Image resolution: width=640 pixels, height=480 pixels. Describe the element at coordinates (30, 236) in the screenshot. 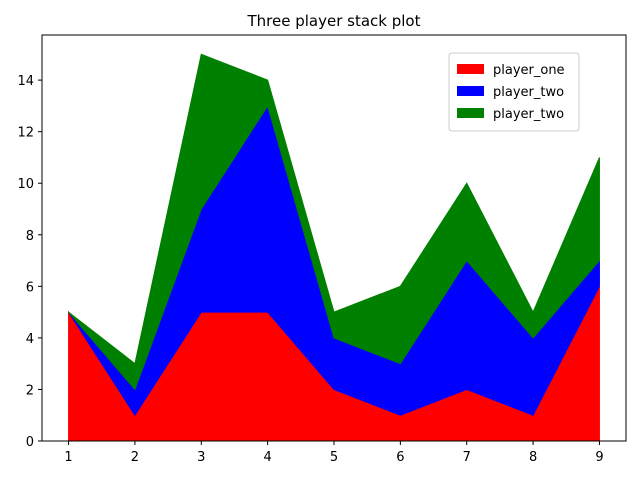

I see `y-tick-label: 8` at that location.